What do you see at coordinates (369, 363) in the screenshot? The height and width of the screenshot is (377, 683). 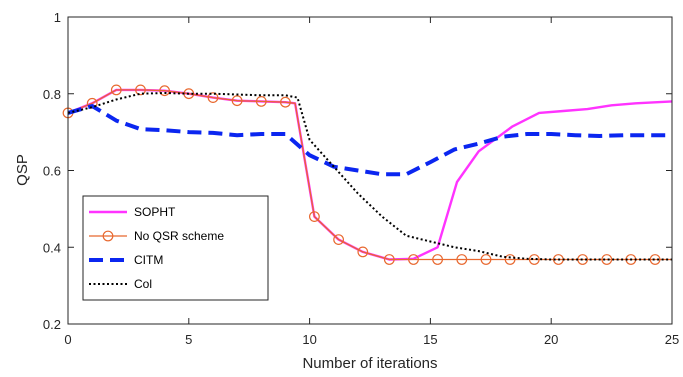 I see `x-axis-label: Number of iterations` at bounding box center [369, 363].